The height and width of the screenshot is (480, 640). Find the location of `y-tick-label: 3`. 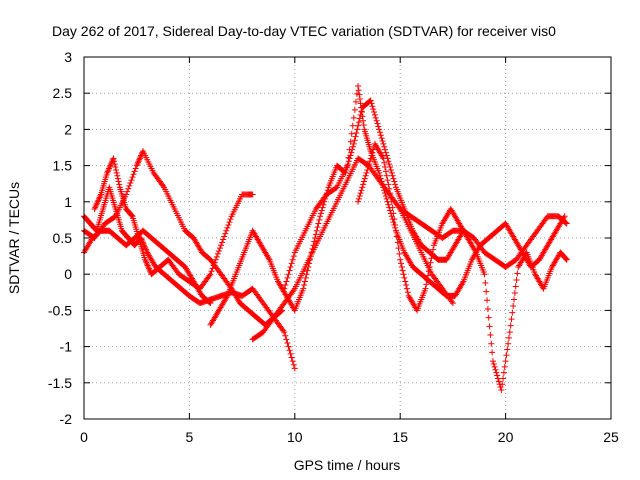

y-tick-label: 3 is located at coordinates (68, 57).